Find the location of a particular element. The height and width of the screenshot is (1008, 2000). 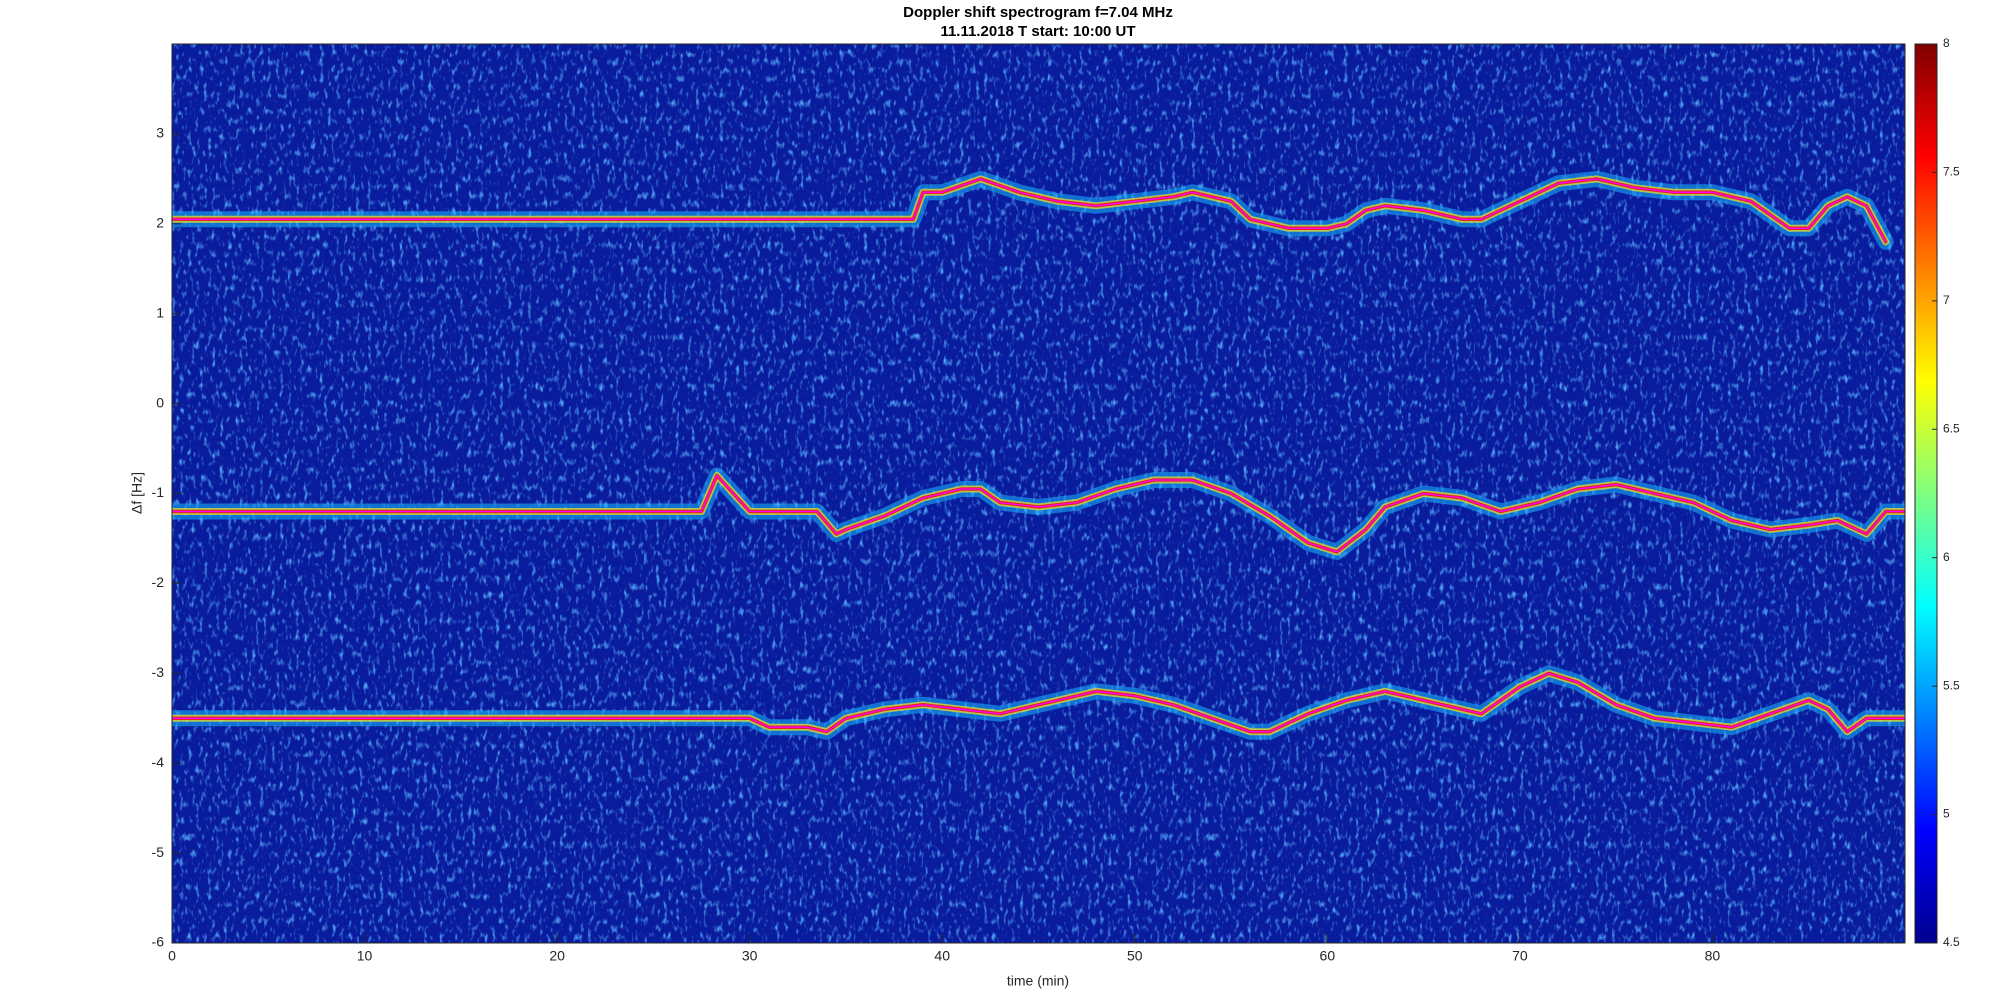

y-tick-label: 0 is located at coordinates (160, 402).